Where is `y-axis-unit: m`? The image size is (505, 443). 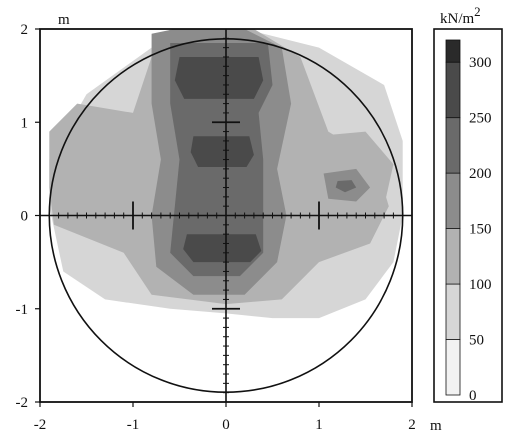 y-axis-unit: m is located at coordinates (64, 20).